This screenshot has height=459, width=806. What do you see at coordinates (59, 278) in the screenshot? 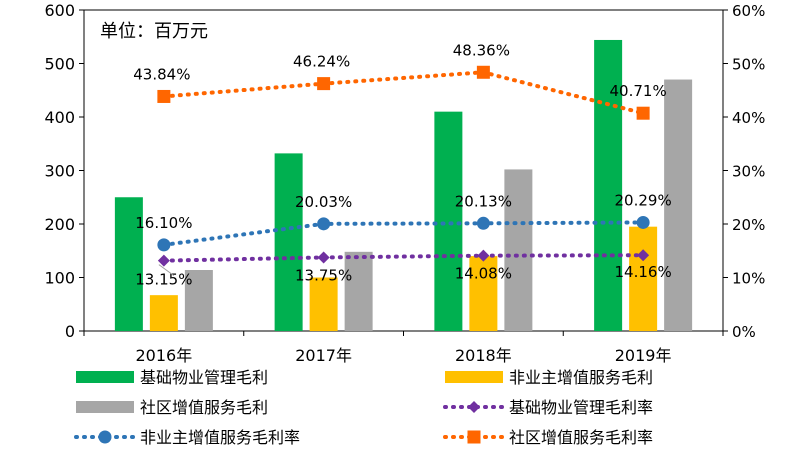
I see `left-tick-label: 100` at bounding box center [59, 278].